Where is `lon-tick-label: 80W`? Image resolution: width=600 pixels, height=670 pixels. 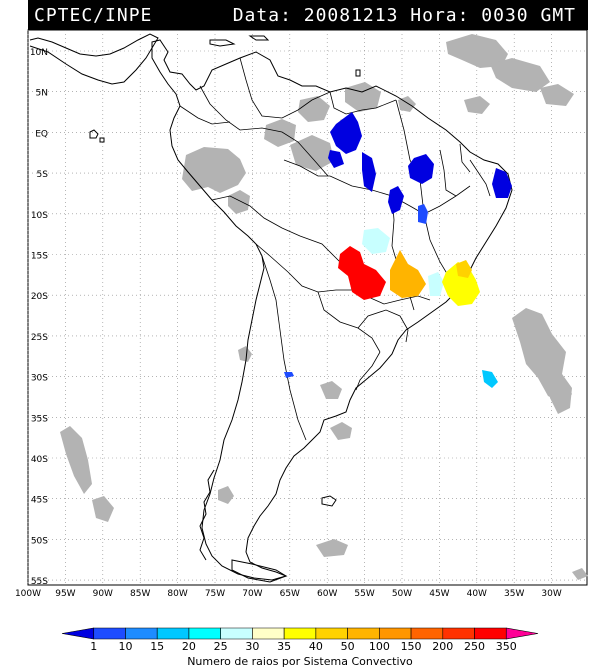
lon-tick-label: 80W is located at coordinates (177, 594).